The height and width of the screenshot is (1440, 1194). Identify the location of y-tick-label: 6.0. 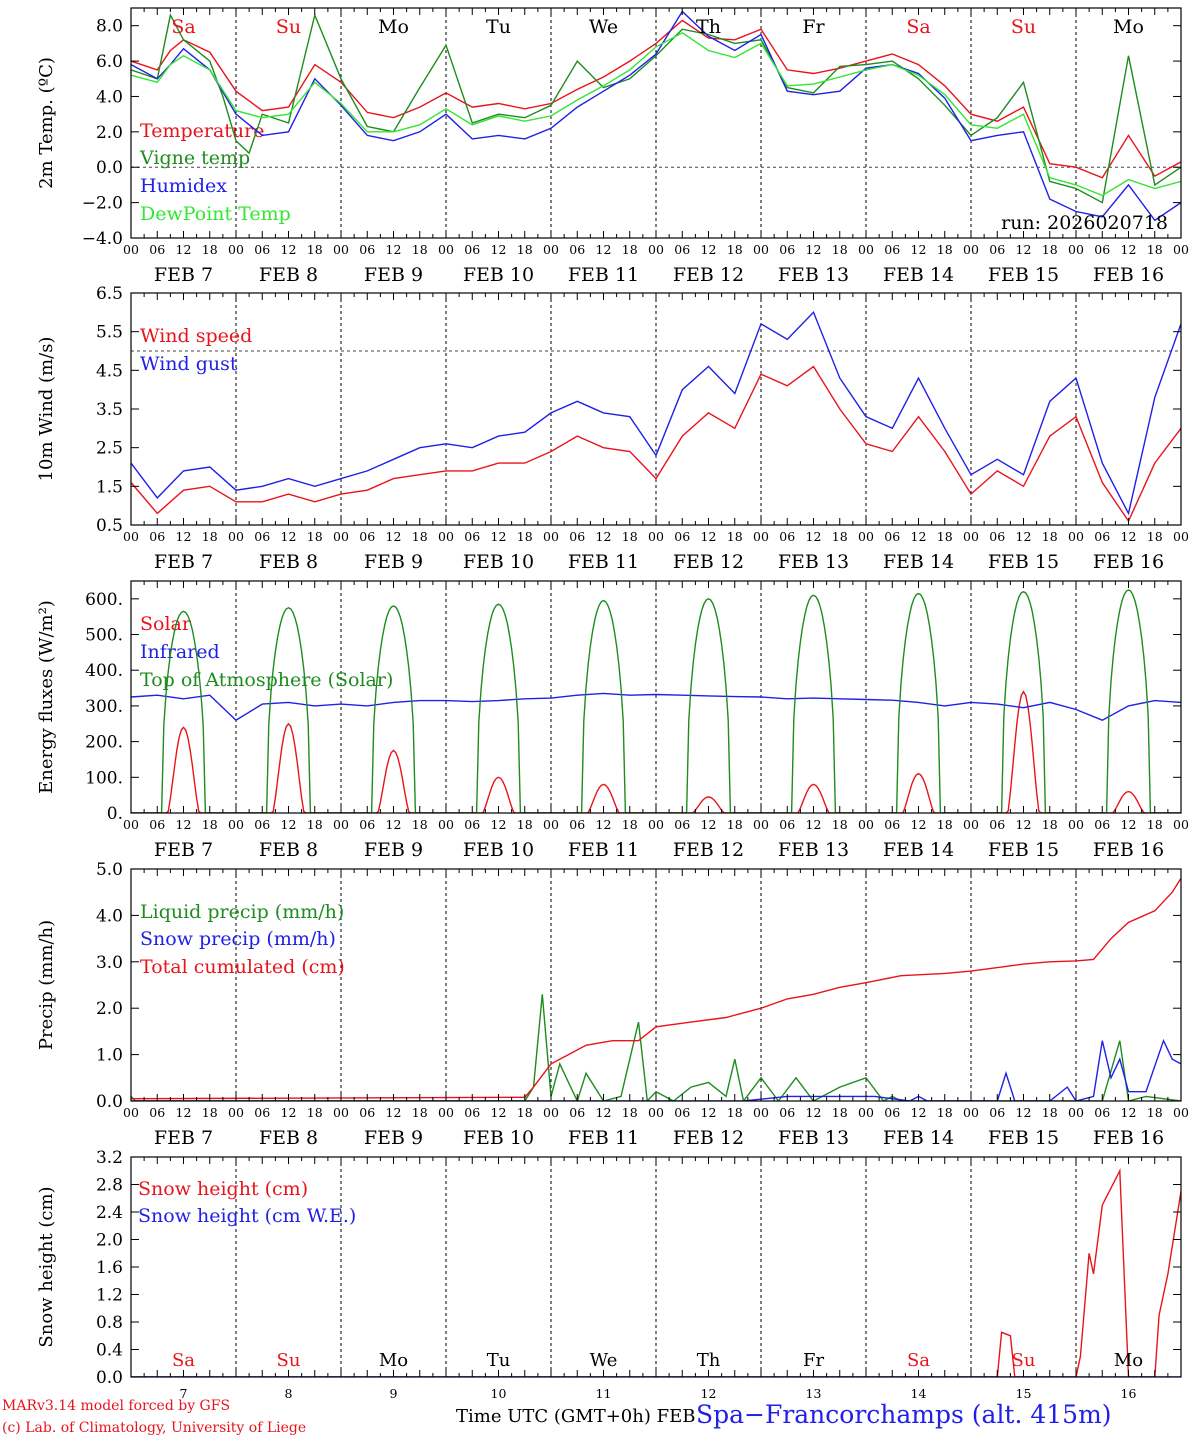
(109, 62).